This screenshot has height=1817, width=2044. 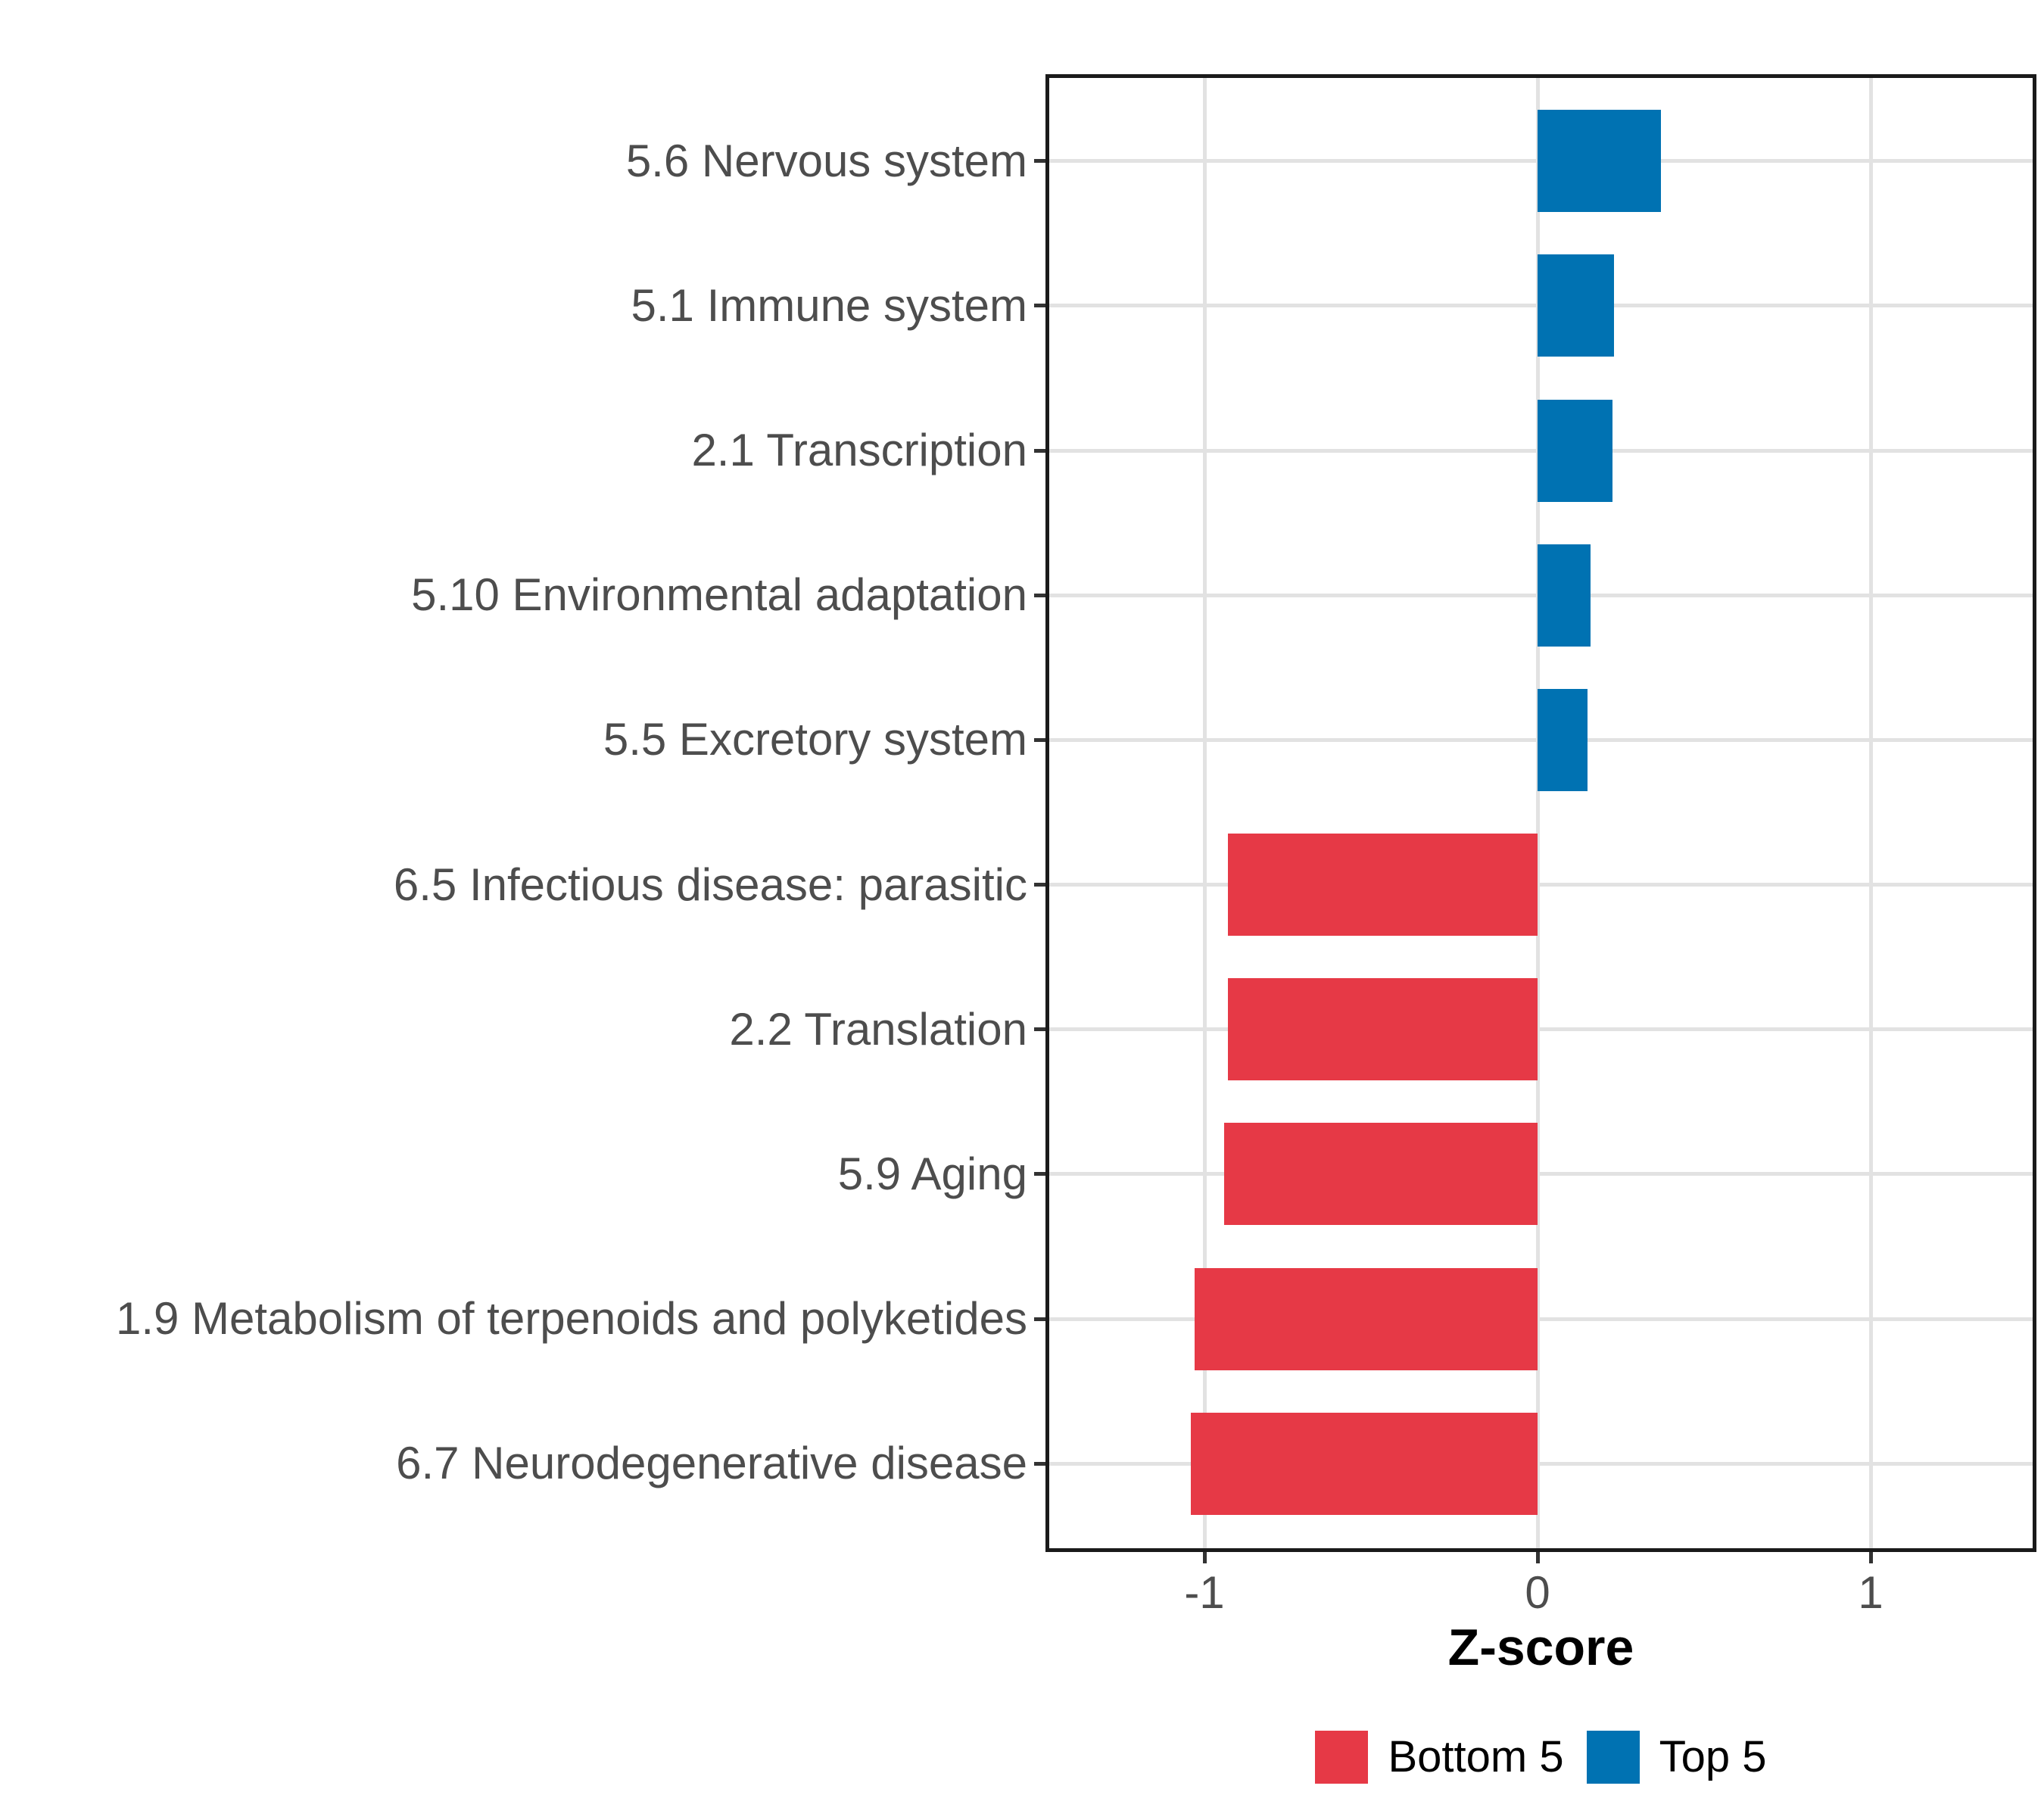 What do you see at coordinates (859, 450) in the screenshot?
I see `category-label: 2.1 Transcription` at bounding box center [859, 450].